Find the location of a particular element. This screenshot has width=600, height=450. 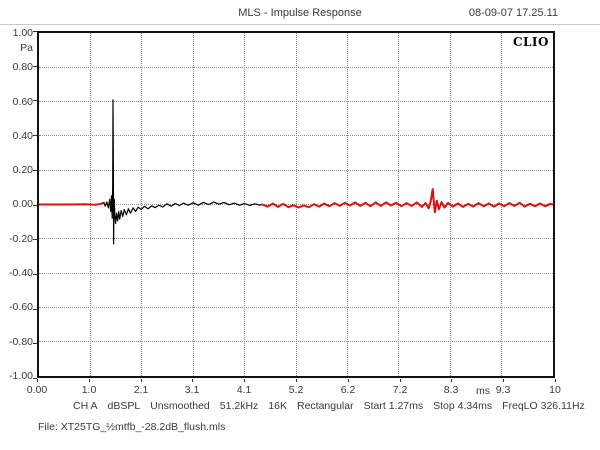

x-tick-label: 9.3 is located at coordinates (503, 390).